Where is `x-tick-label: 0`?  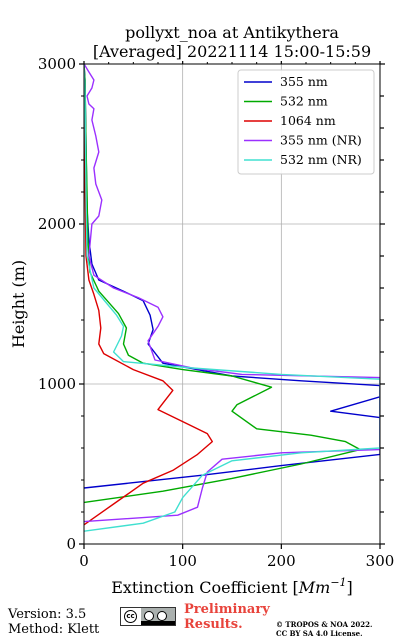 x-tick-label: 0 is located at coordinates (84, 561).